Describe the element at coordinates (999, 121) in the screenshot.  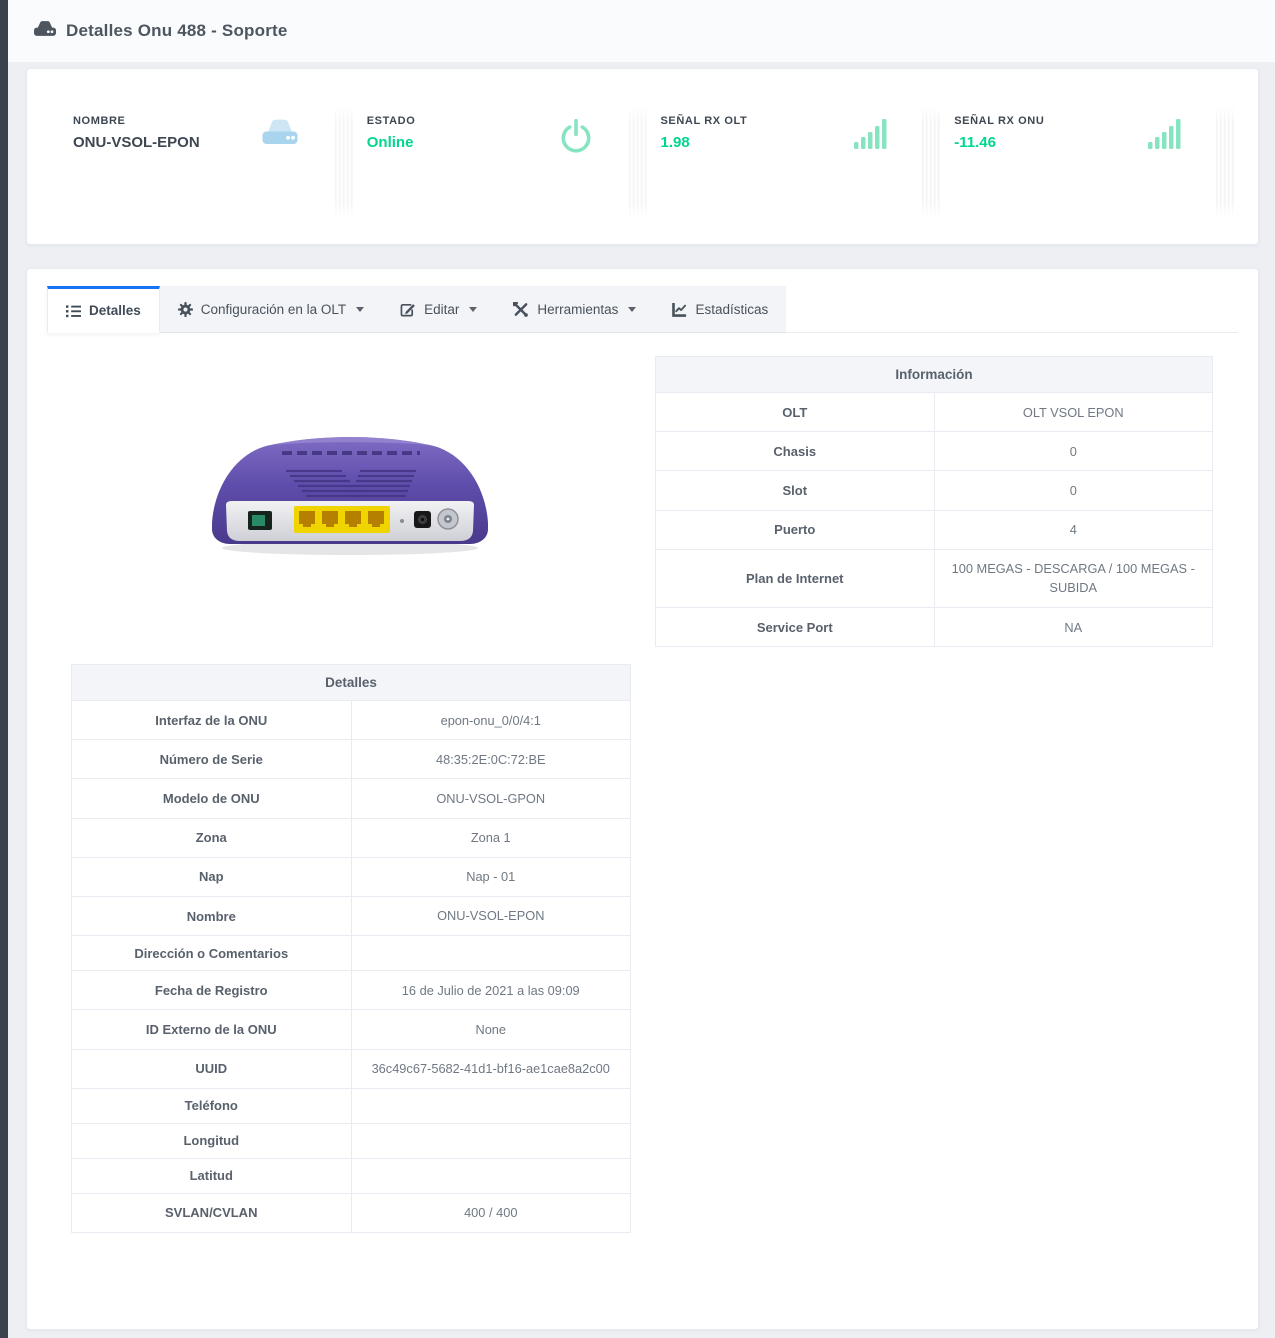
I see `stat-label: SEÑAL RX ONU` at that location.